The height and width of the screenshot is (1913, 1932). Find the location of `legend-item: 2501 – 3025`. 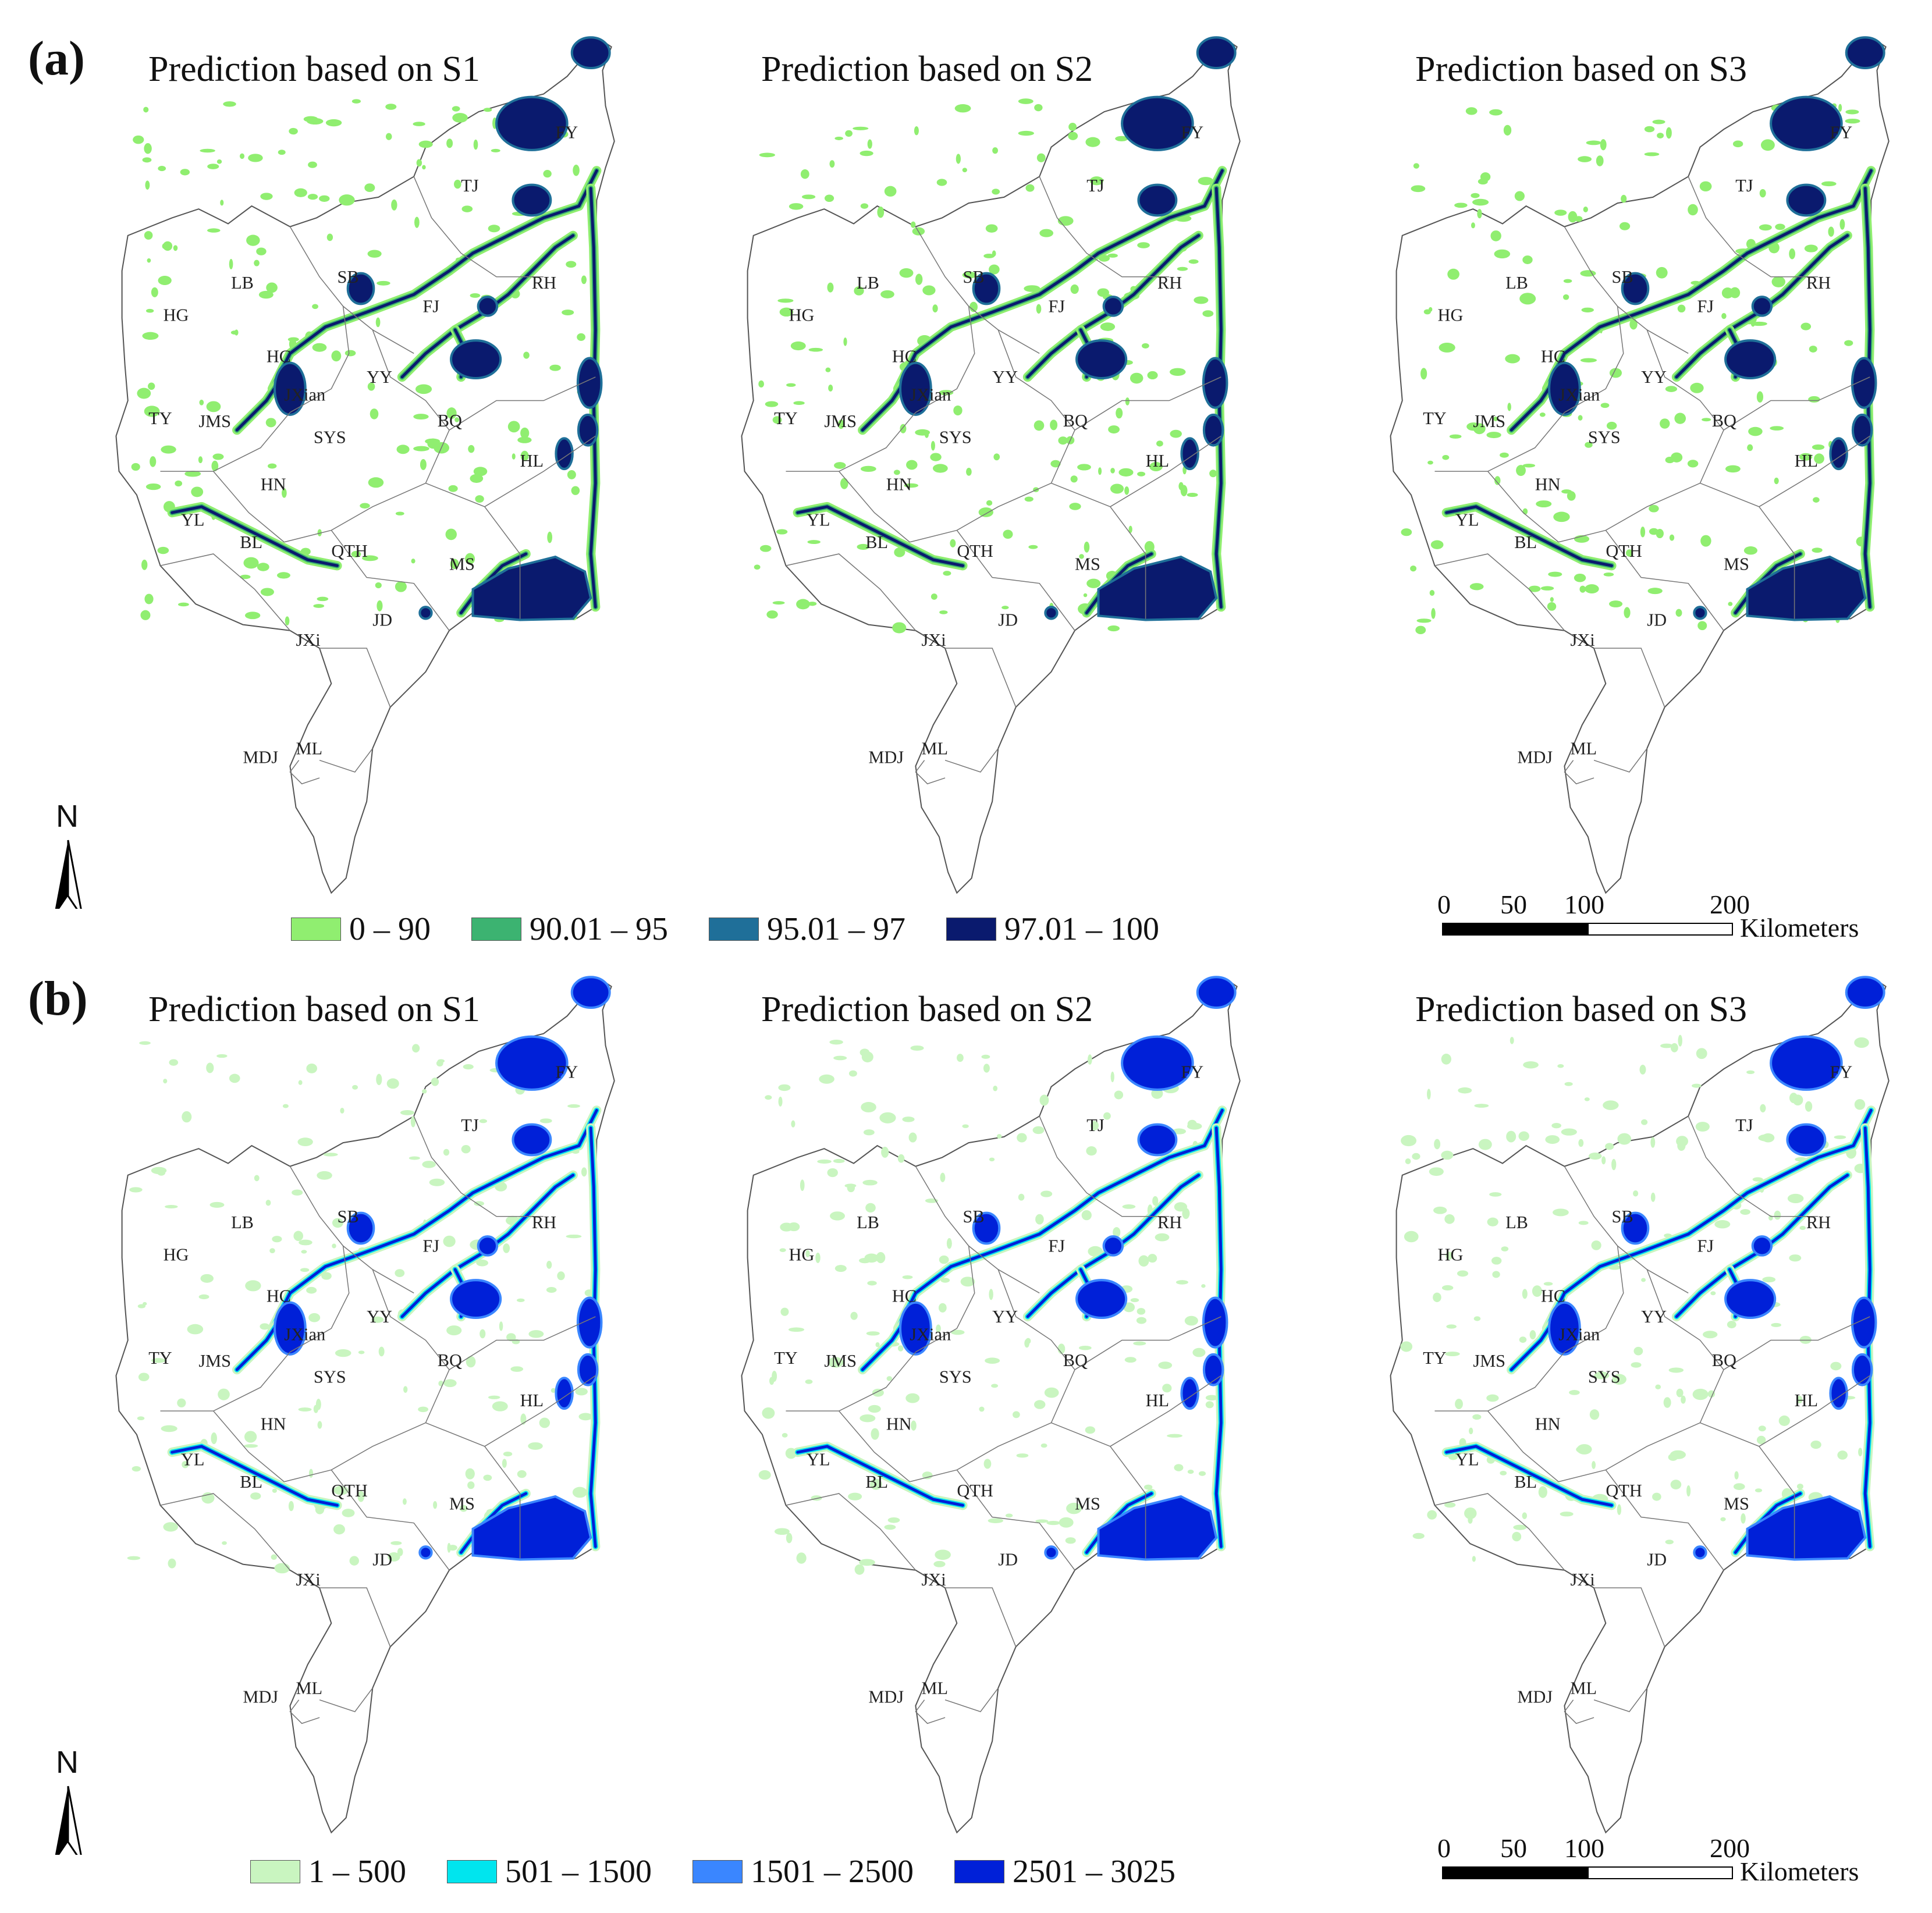

legend-item: 2501 – 3025 is located at coordinates (1064, 1871).